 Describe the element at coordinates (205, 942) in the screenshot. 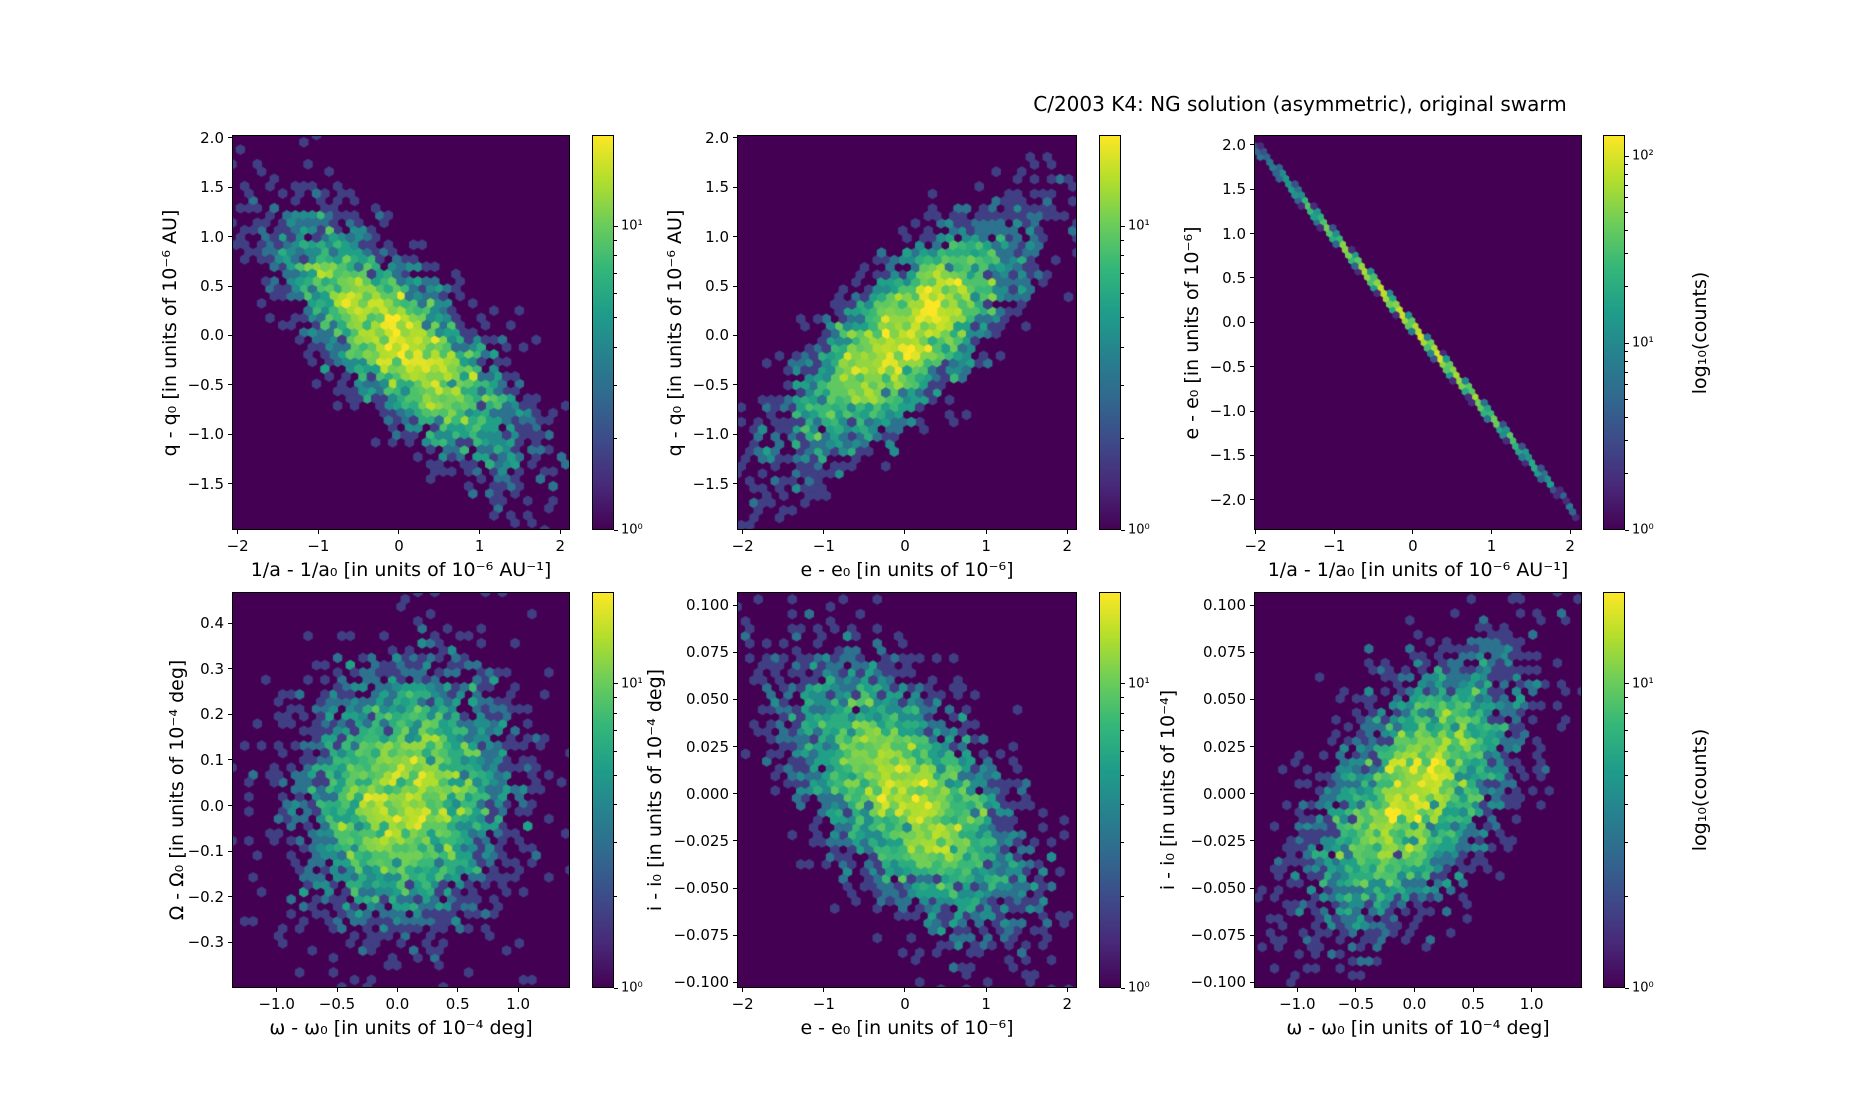

I see `y-tick-label: −0.3` at that location.